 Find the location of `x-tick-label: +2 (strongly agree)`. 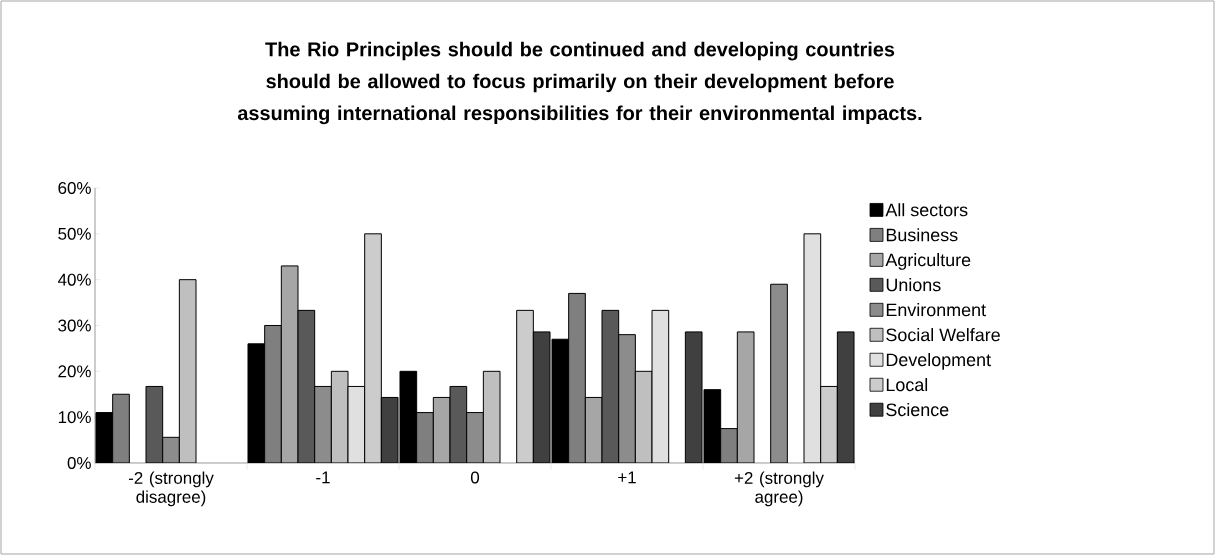

x-tick-label: +2 (strongly agree) is located at coordinates (779, 489).